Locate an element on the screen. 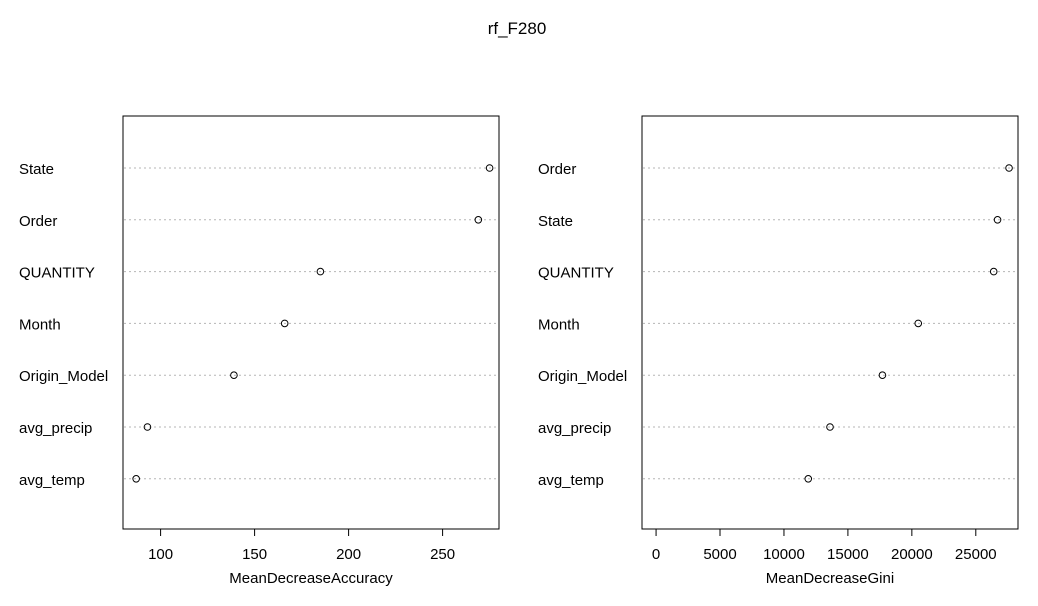 This screenshot has width=1038, height=606. x-tick-label: 10000 is located at coordinates (784, 554).